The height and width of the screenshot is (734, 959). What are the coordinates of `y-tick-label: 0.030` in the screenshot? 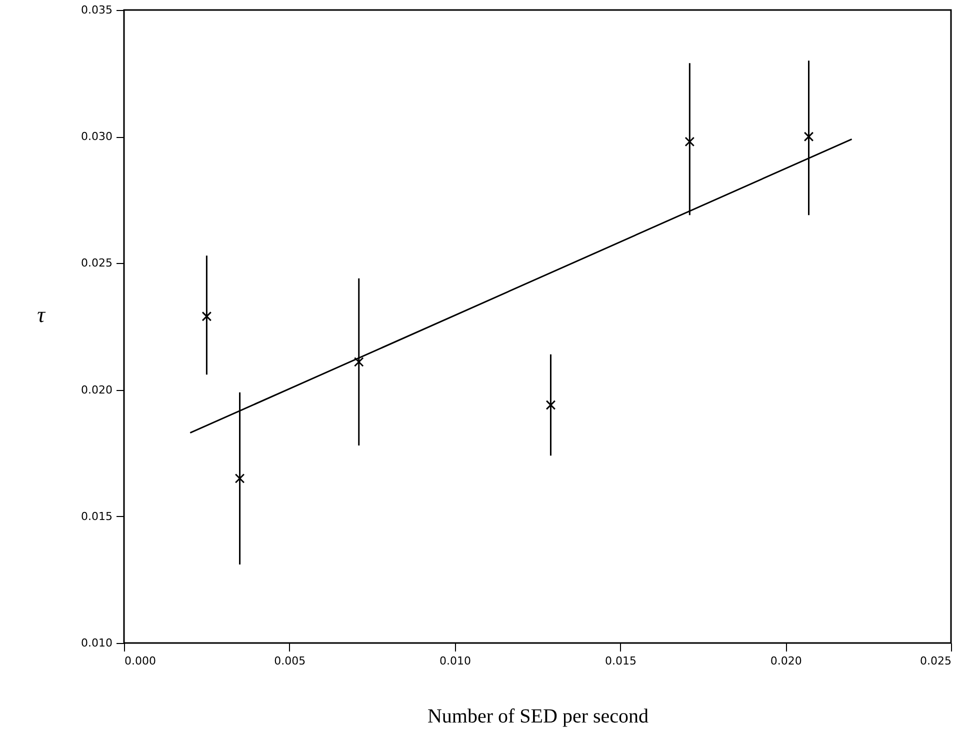 It's located at (96, 137).